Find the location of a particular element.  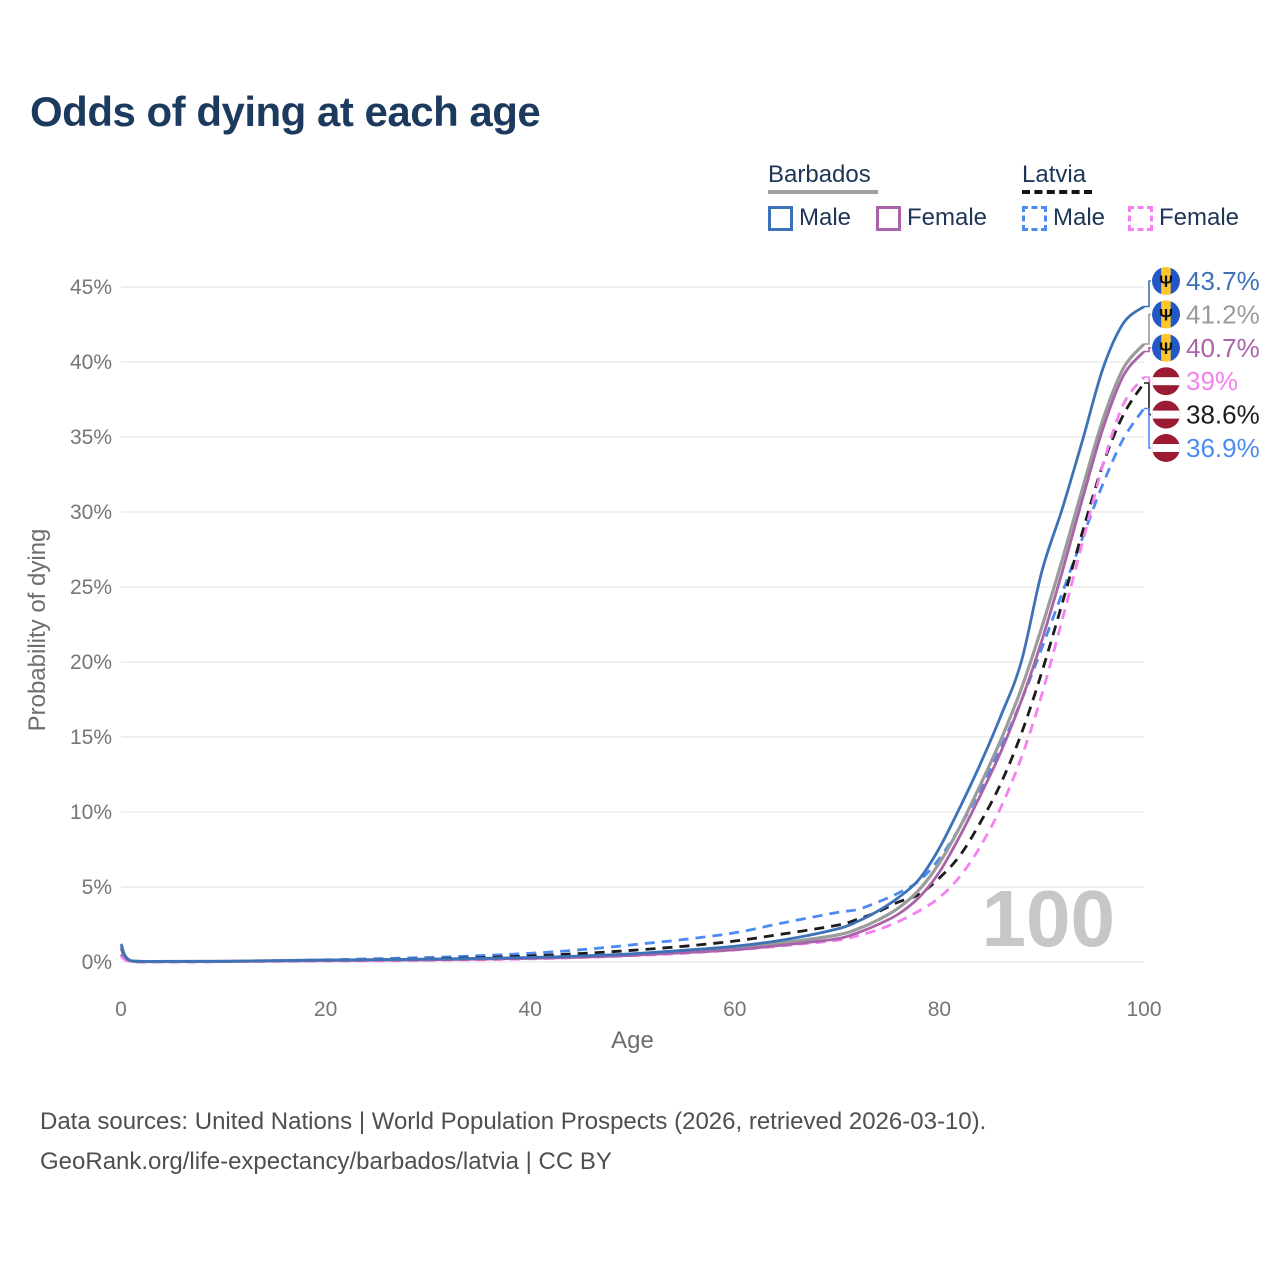

end-label-value-barbados-female: 40.7% is located at coordinates (1223, 348).